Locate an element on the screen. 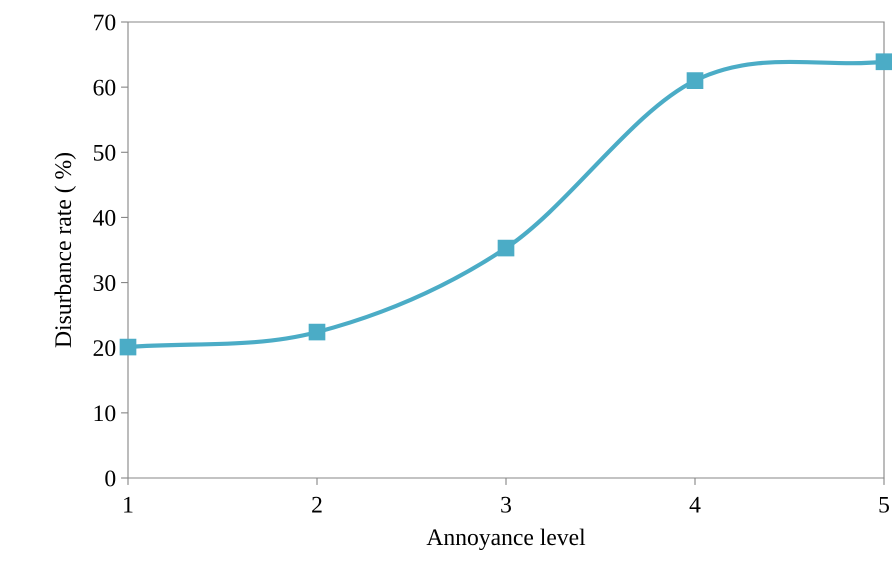 Image resolution: width=892 pixels, height=570 pixels. x-tick-label: 4 is located at coordinates (695, 504).